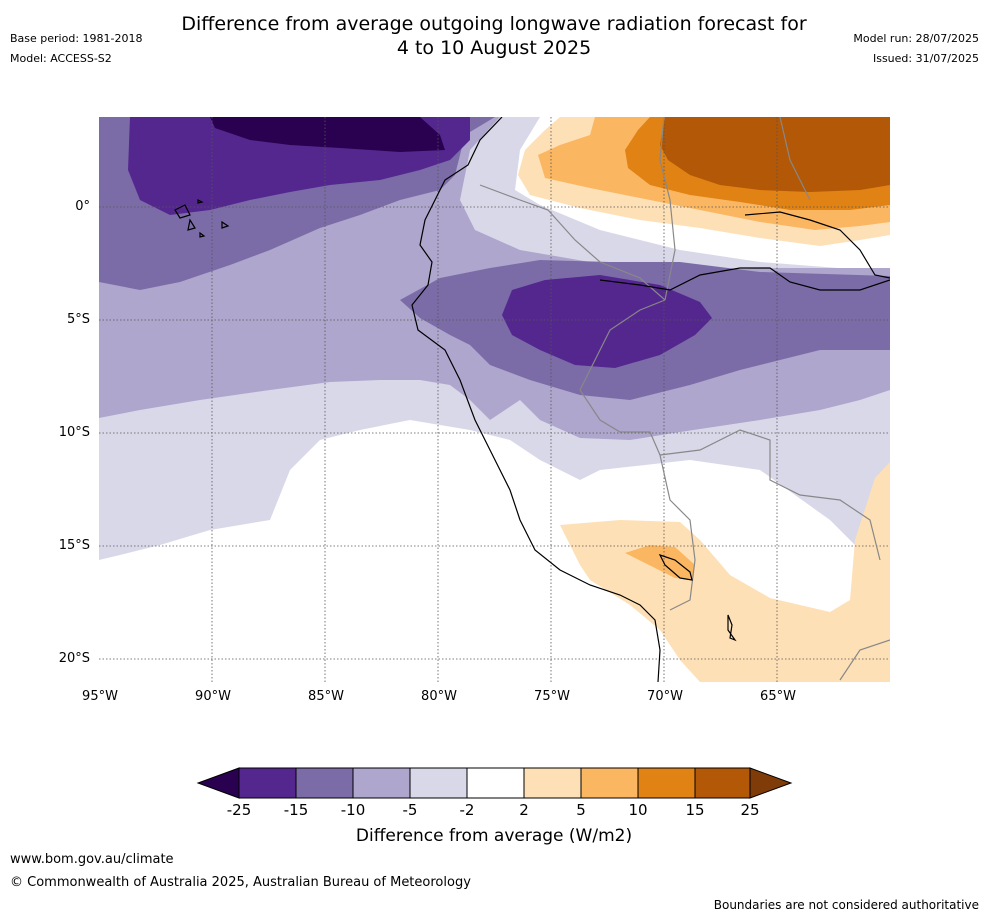  I want to click on anomaly-band-minus15-to-minus25-south, so click(607, 321).